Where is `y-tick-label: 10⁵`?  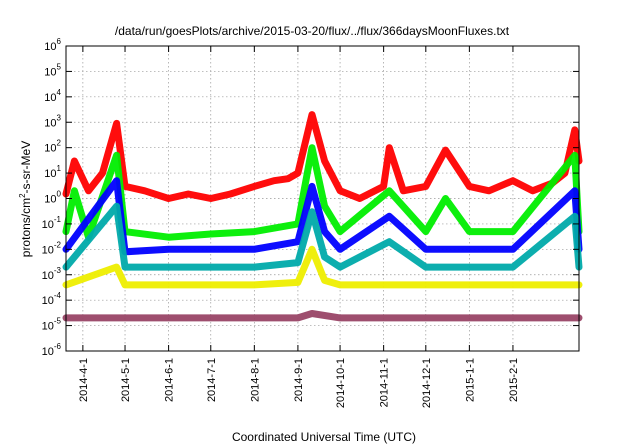
y-tick-label: 10⁵ is located at coordinates (52, 70).